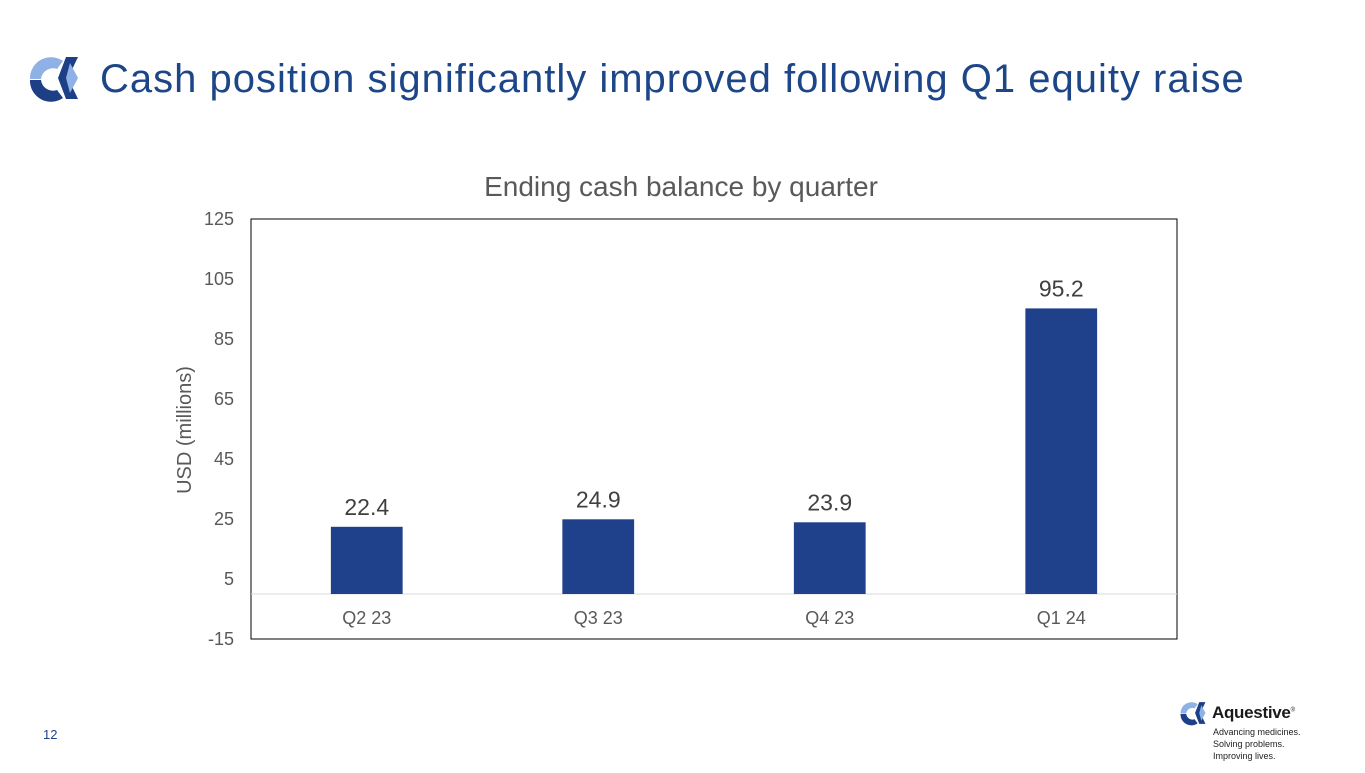  Describe the element at coordinates (1061, 288) in the screenshot. I see `data-label: 95.2` at that location.